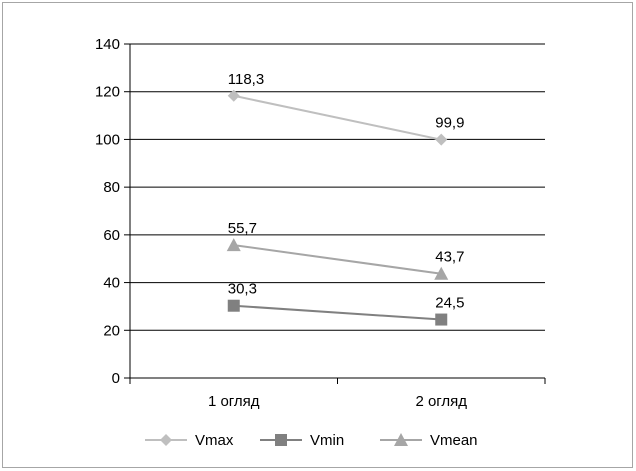 The image size is (636, 471). Describe the element at coordinates (441, 401) in the screenshot. I see `x-tick-label: 2 огляд` at that location.